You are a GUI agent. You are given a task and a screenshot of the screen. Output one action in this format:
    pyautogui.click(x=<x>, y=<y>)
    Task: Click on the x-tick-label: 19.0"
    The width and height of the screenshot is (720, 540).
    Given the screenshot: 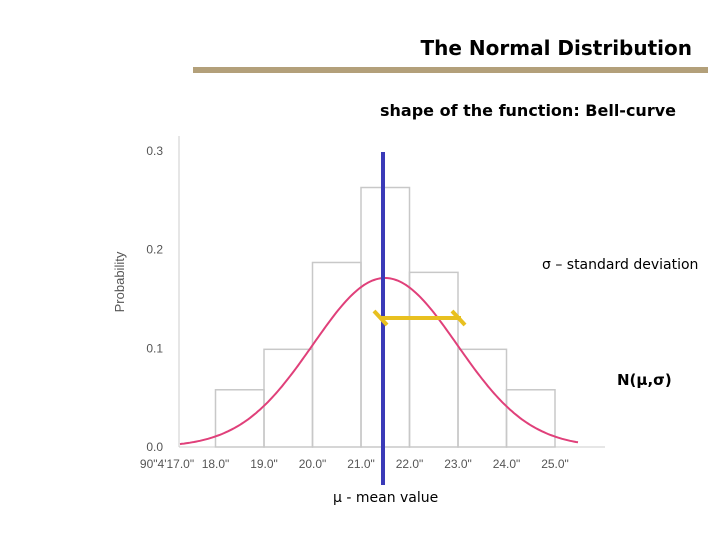 What is the action you would take?
    pyautogui.click(x=264, y=464)
    